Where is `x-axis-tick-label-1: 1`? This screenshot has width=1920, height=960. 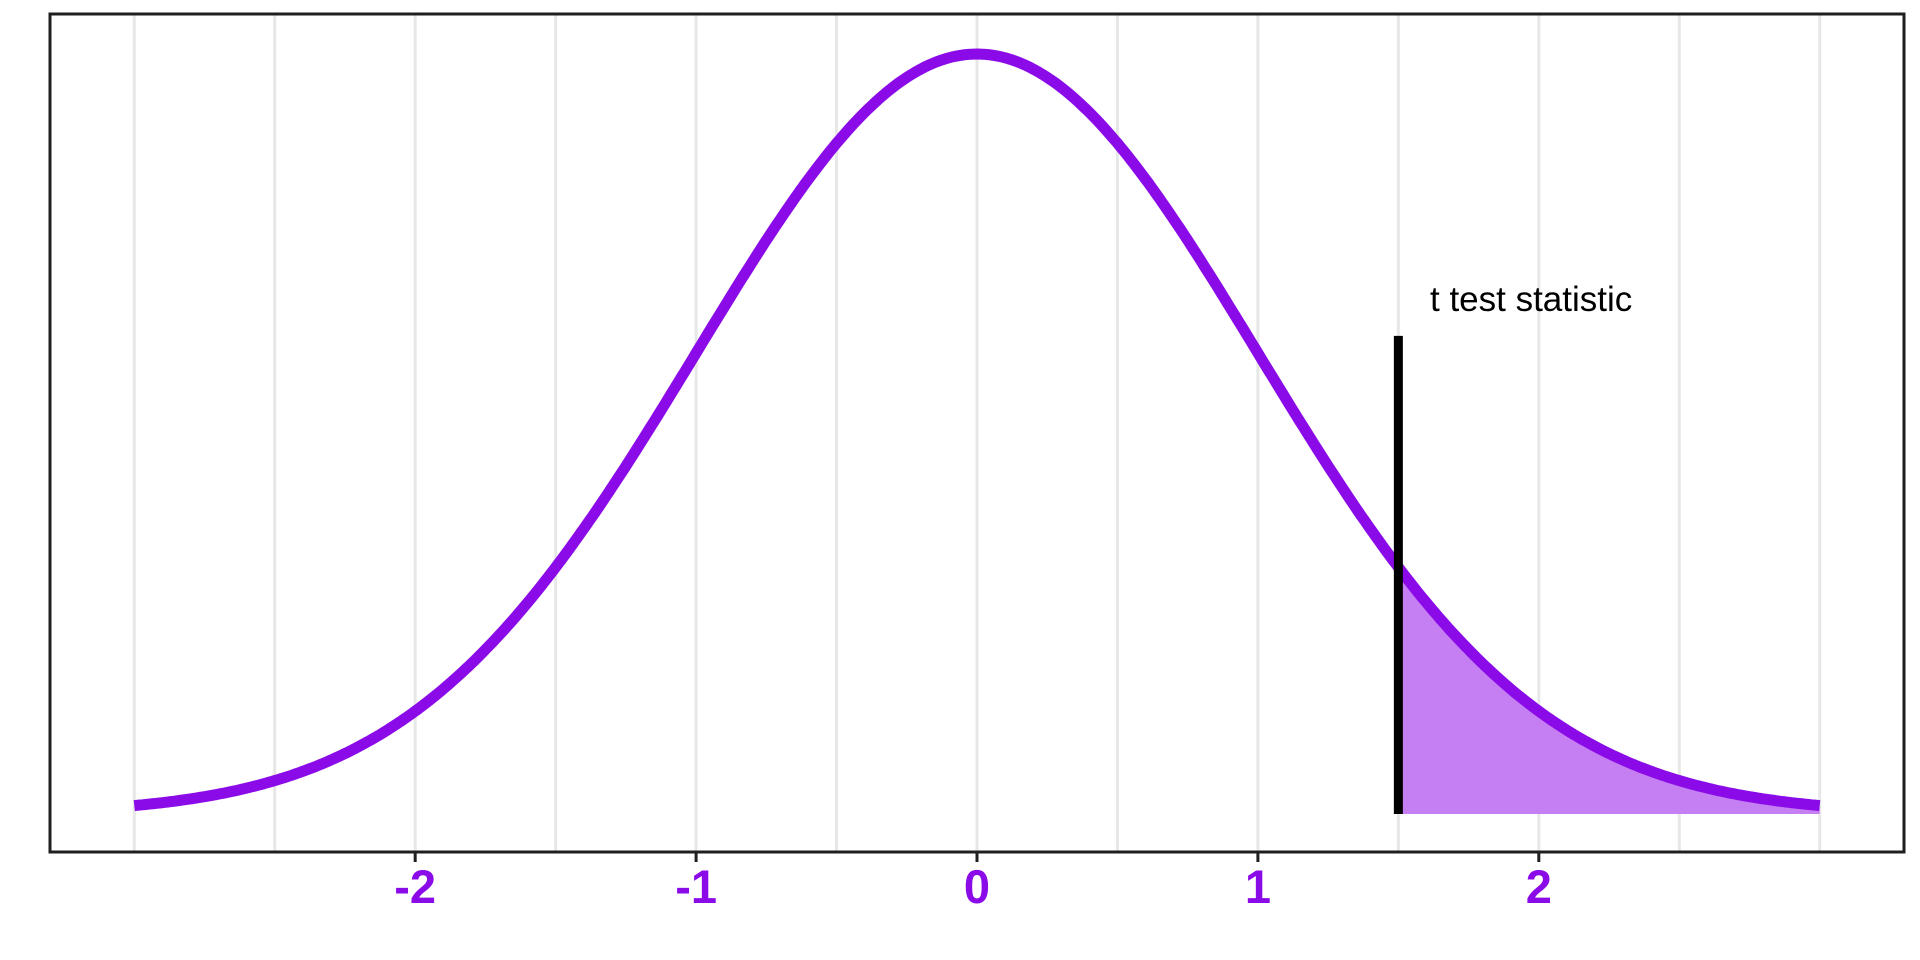 x-axis-tick-label-1: 1 is located at coordinates (1258, 886).